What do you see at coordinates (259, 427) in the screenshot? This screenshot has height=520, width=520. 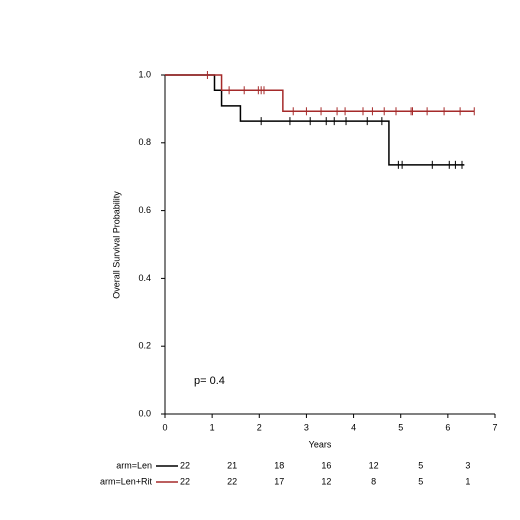 I see `x-tick-label: 2` at bounding box center [259, 427].